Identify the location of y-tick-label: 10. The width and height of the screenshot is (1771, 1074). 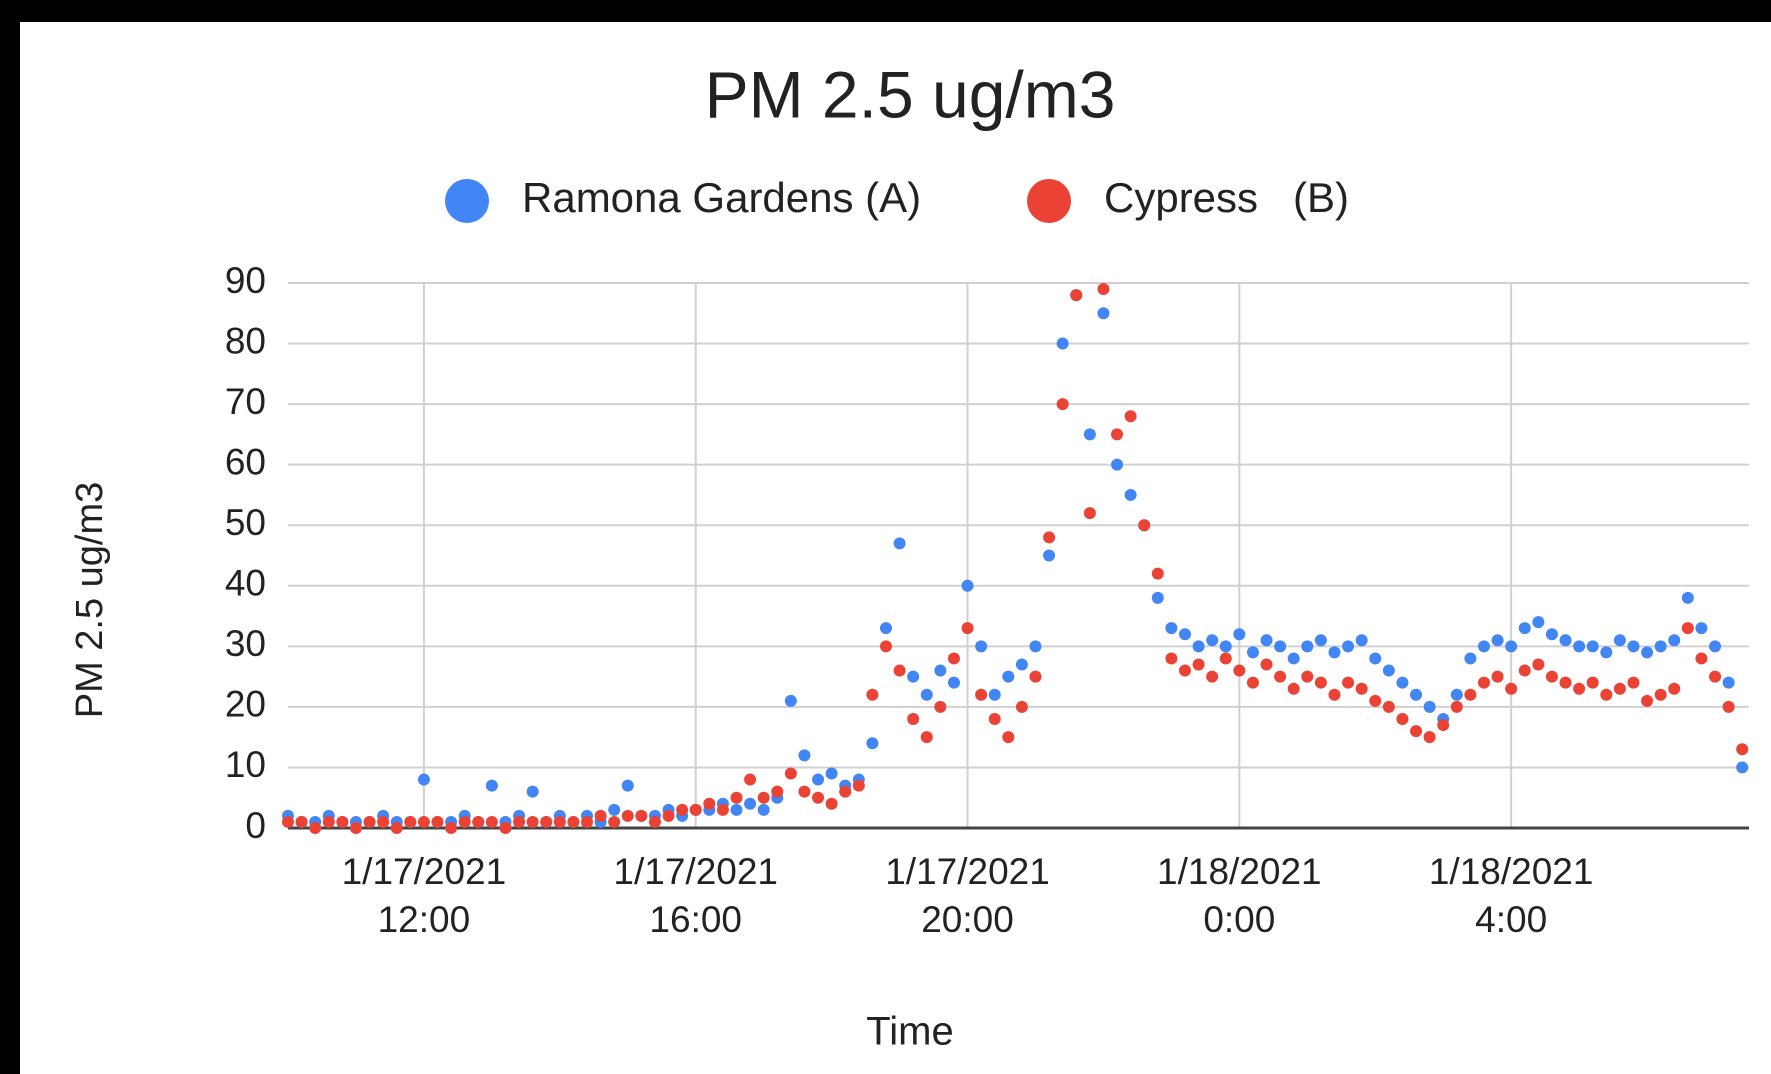
(245, 764).